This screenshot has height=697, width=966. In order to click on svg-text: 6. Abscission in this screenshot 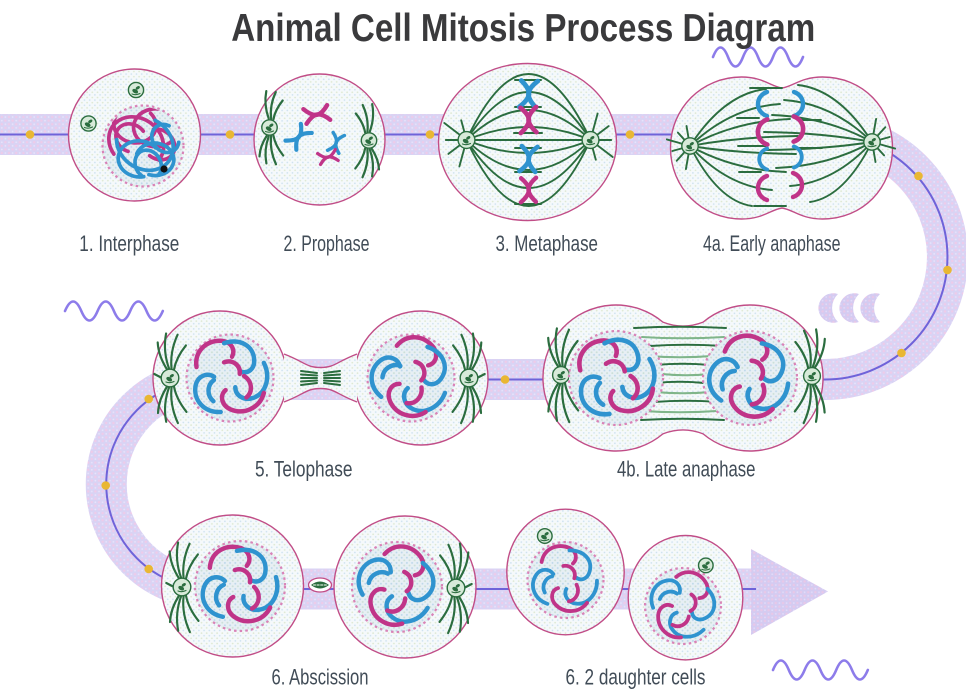, I will do `click(320, 677)`.